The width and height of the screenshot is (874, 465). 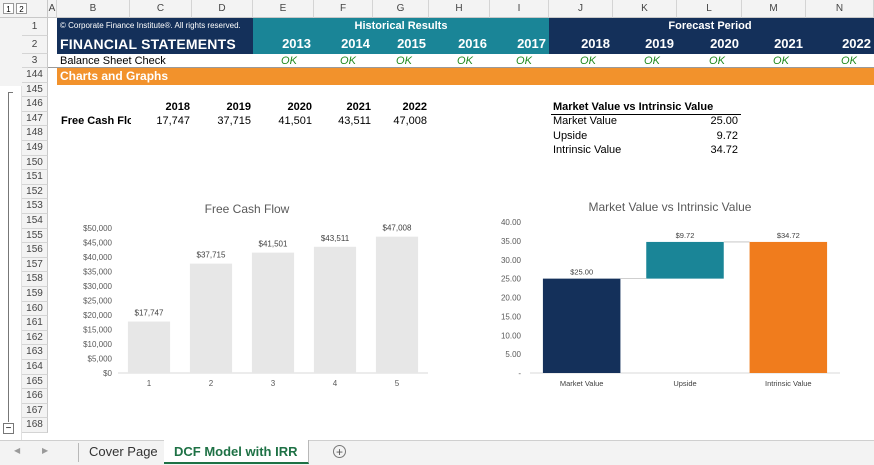 What do you see at coordinates (222, 9) in the screenshot?
I see `col-header-D: D` at bounding box center [222, 9].